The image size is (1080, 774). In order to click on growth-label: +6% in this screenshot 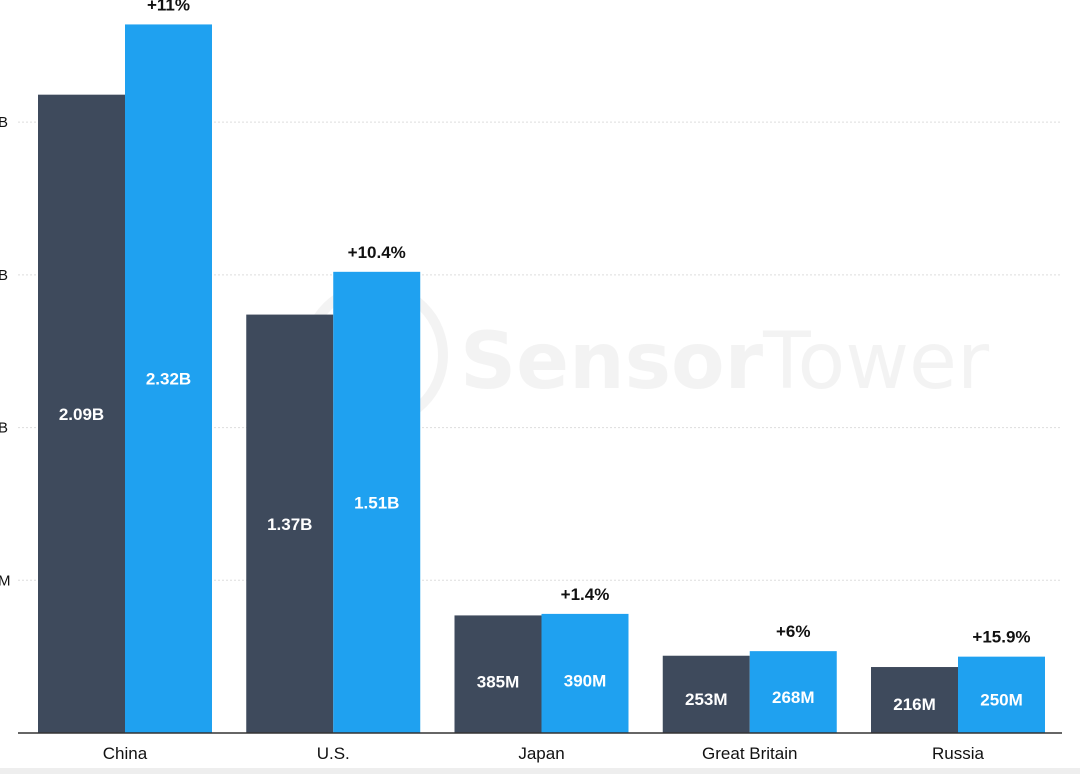, I will do `click(793, 631)`.